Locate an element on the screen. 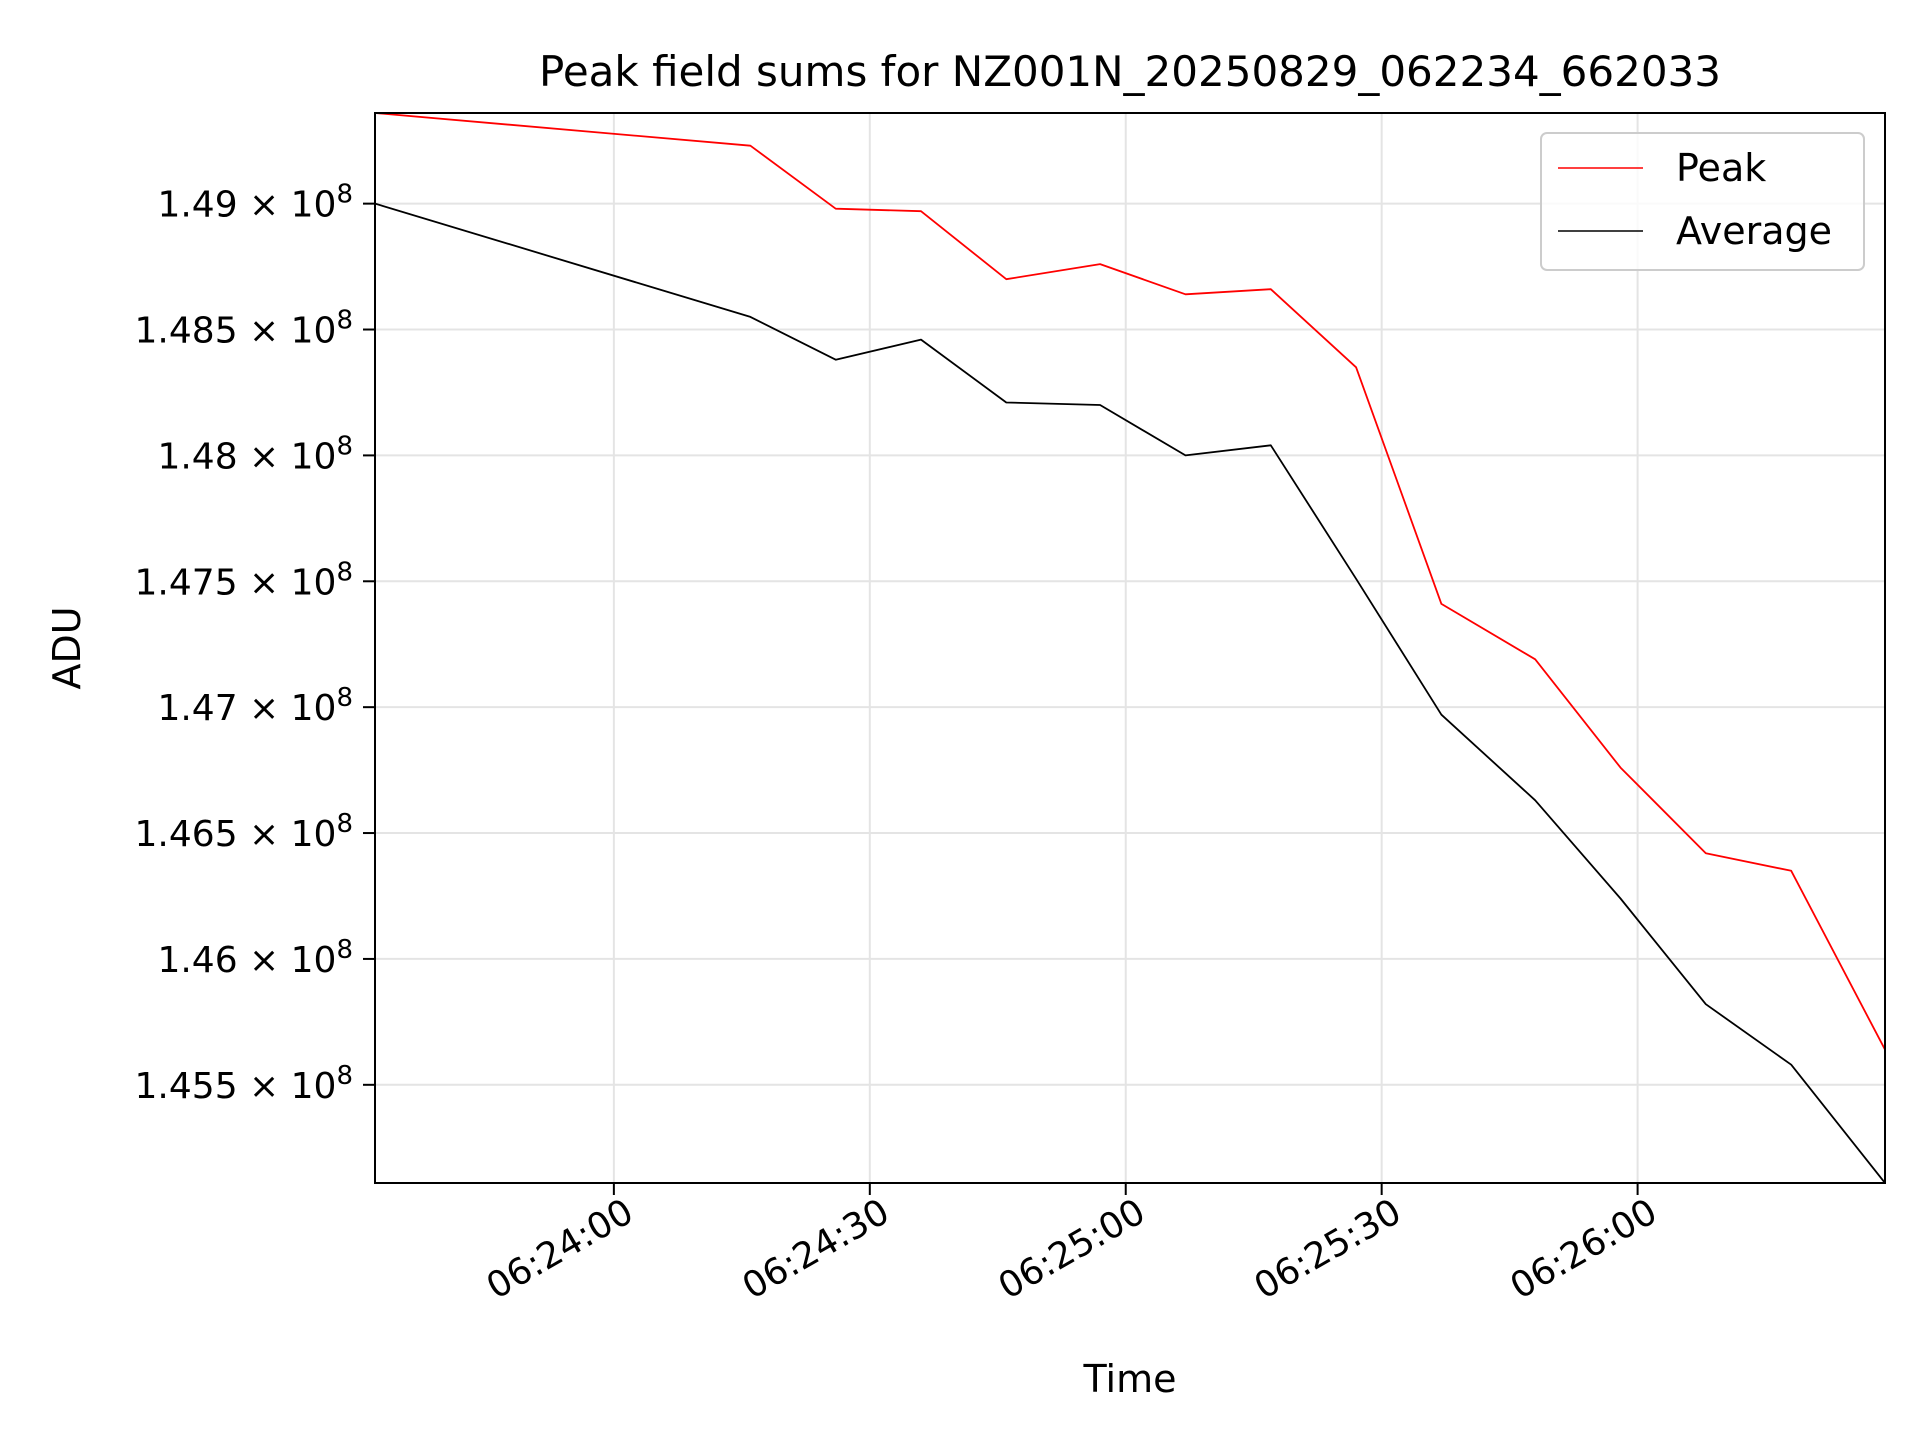 Image resolution: width=1920 pixels, height=1440 pixels. y-tick-label: 1.47 × 108 is located at coordinates (255, 706).